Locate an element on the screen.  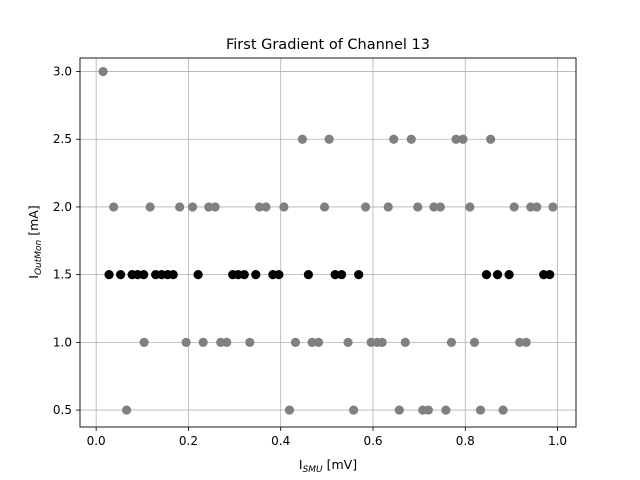
y-tick-label: 3.0 is located at coordinates (62, 72).